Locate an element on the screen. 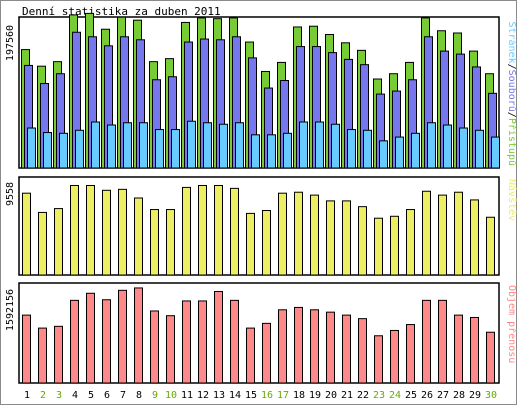  x-tick-label: 25 is located at coordinates (411, 395).